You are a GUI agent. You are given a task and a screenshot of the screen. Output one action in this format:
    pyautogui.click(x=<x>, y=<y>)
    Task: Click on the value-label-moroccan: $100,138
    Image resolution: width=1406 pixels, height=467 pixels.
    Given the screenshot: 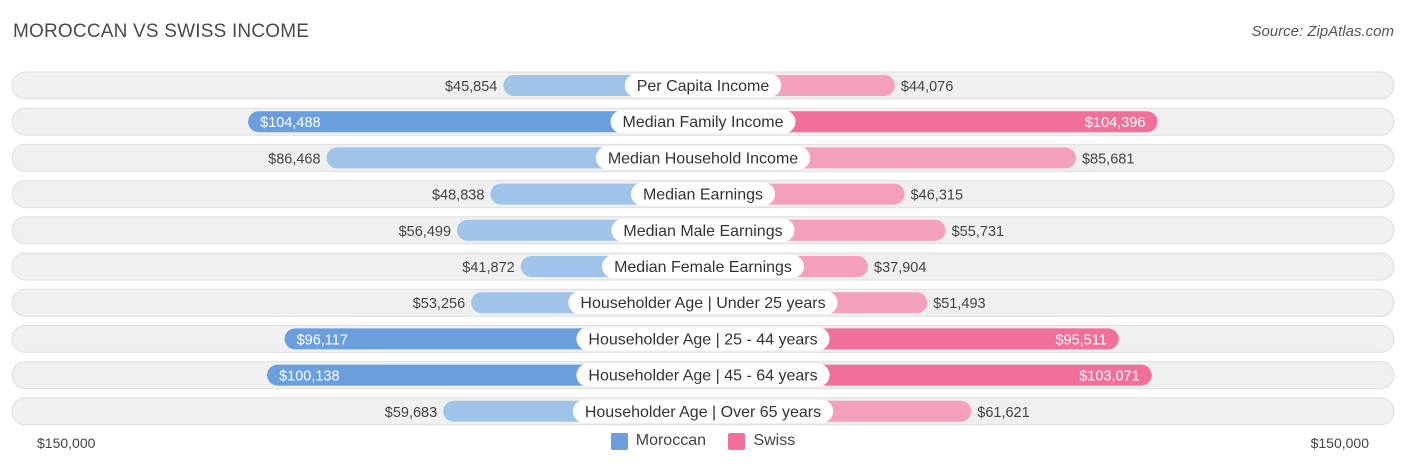 What is the action you would take?
    pyautogui.click(x=309, y=377)
    